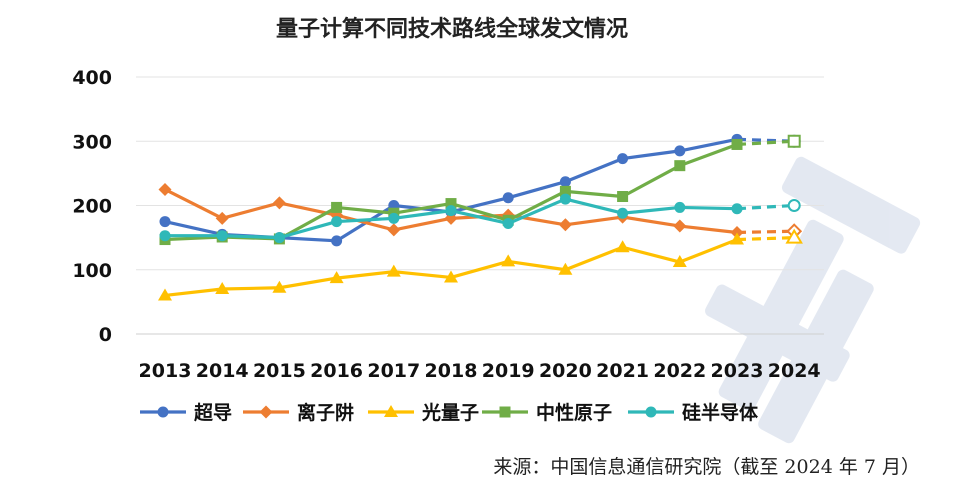 This screenshot has height=495, width=960. What do you see at coordinates (92, 142) in the screenshot?
I see `y-tick-label: 300` at bounding box center [92, 142].